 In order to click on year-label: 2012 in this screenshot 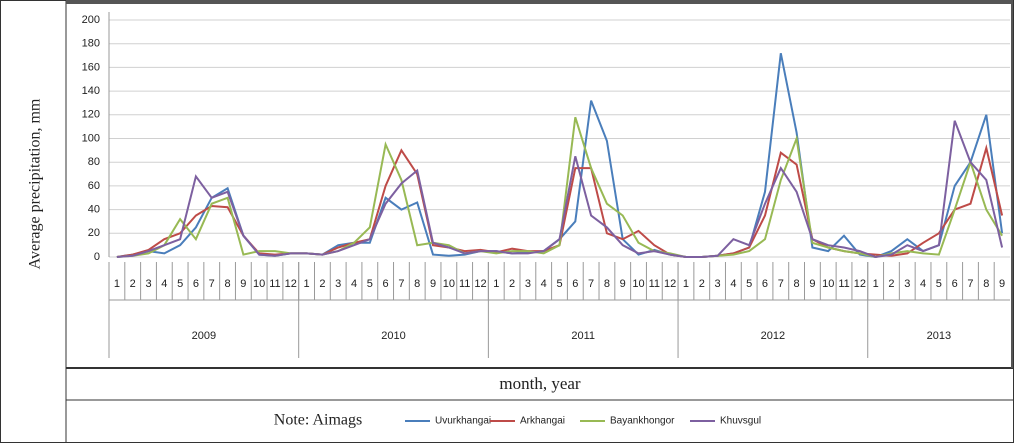, I will do `click(773, 336)`.